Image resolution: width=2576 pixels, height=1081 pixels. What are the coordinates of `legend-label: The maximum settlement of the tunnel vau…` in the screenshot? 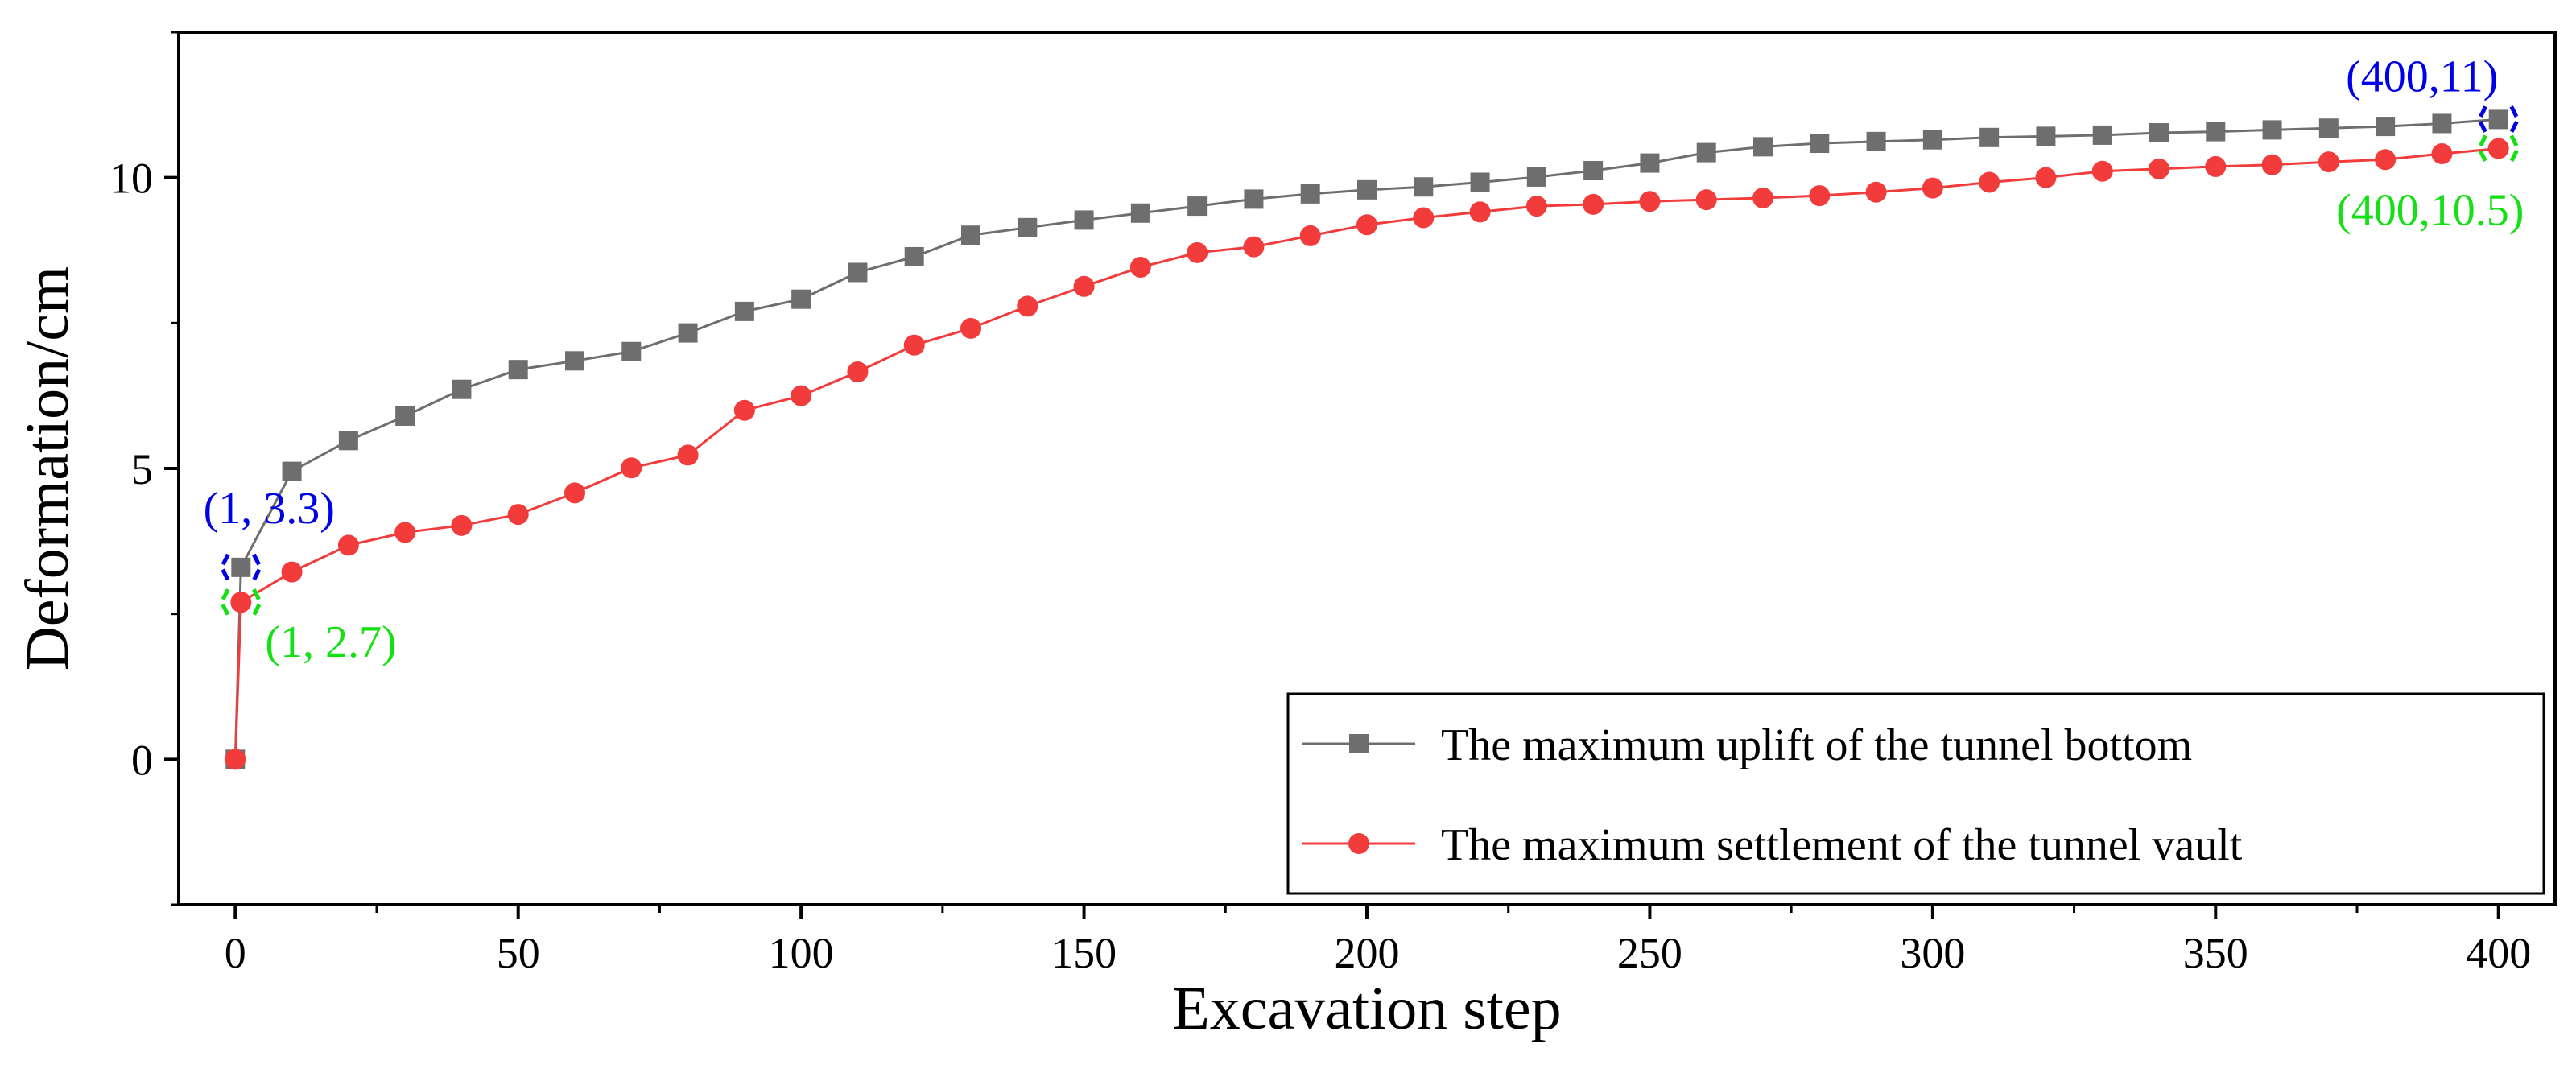 It's located at (1842, 845).